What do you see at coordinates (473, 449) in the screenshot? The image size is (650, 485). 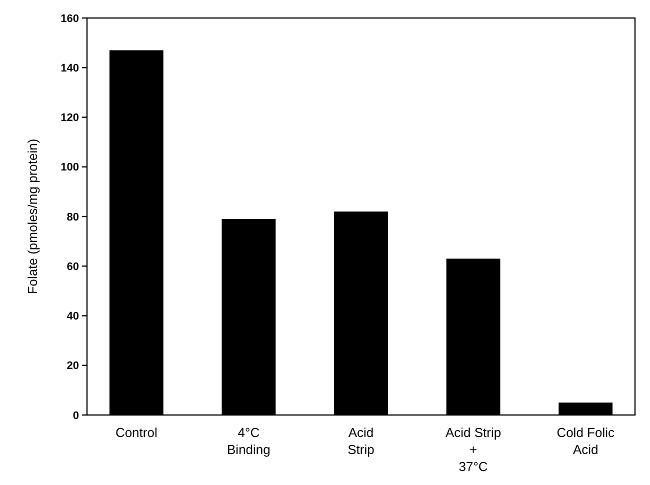 I see `x-tick-label: Acid Strip + 37°C` at bounding box center [473, 449].